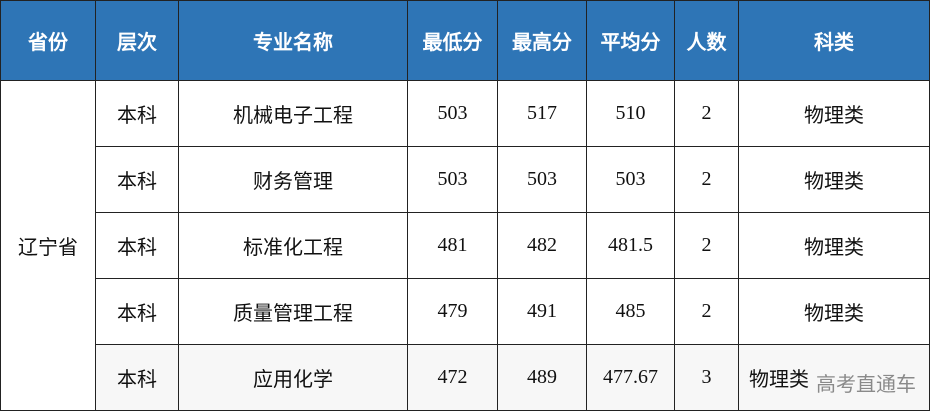 This screenshot has width=930, height=418. Describe the element at coordinates (542, 311) in the screenshot. I see `table-cell: 491` at that location.